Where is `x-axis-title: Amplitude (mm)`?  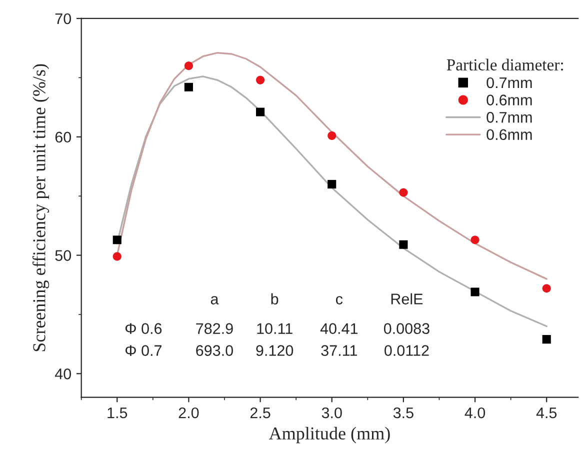
x-axis-title: Amplitude (mm) is located at coordinates (329, 435).